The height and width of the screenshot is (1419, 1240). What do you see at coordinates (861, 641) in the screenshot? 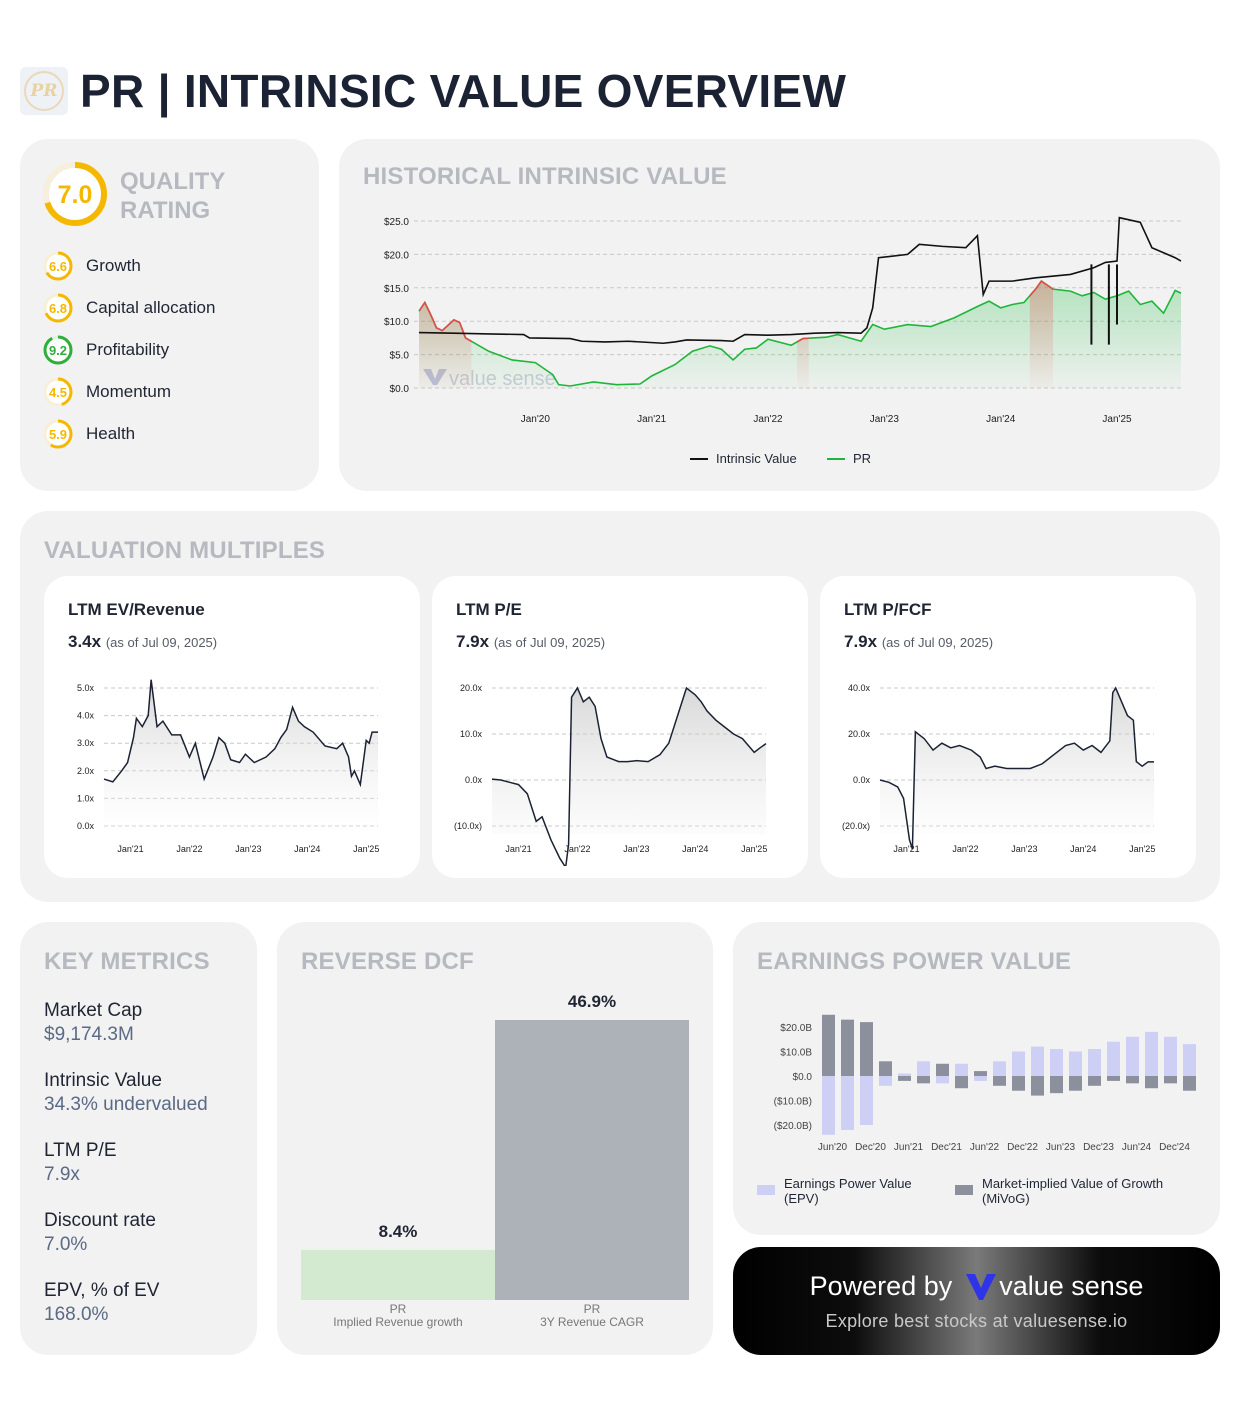
I see `mini-value: 7.9x` at bounding box center [861, 641].